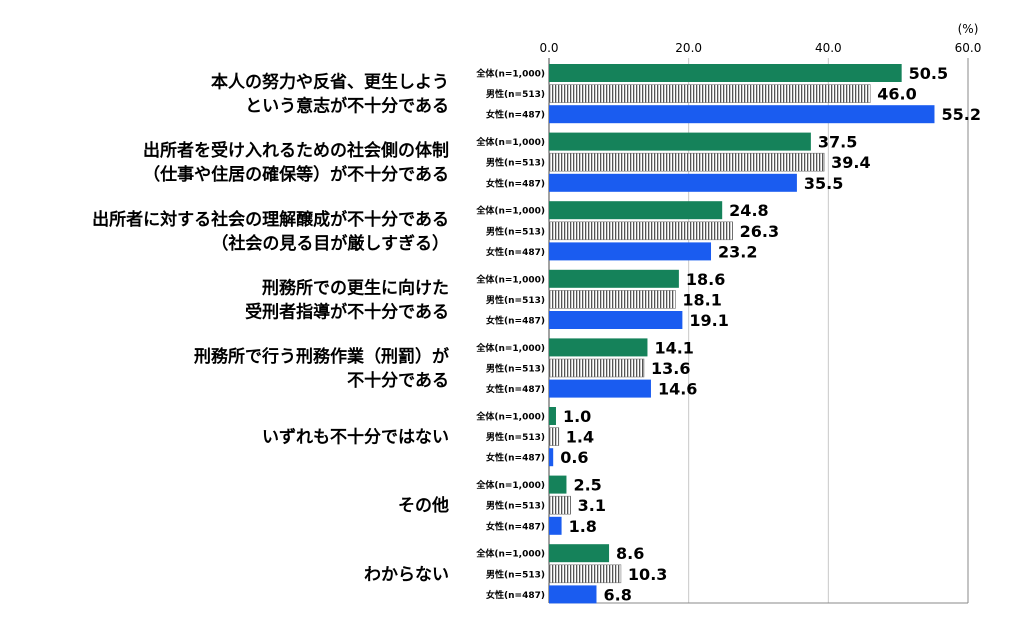  I want to click on data-label: 18.1, so click(701, 299).